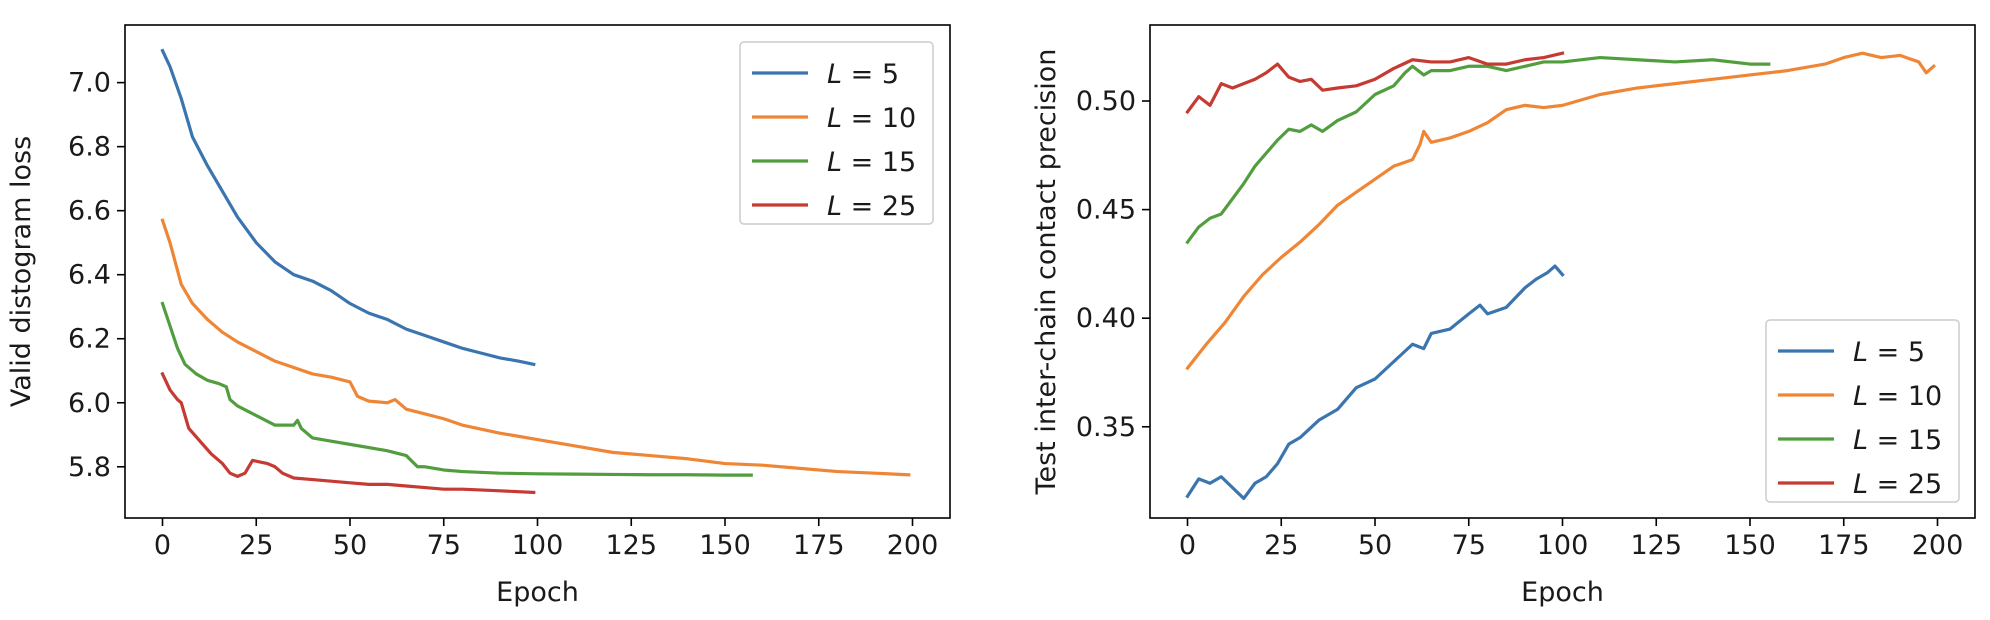 The image size is (1990, 620). Describe the element at coordinates (1106, 427) in the screenshot. I see `y-tick-label: 0.35` at that location.